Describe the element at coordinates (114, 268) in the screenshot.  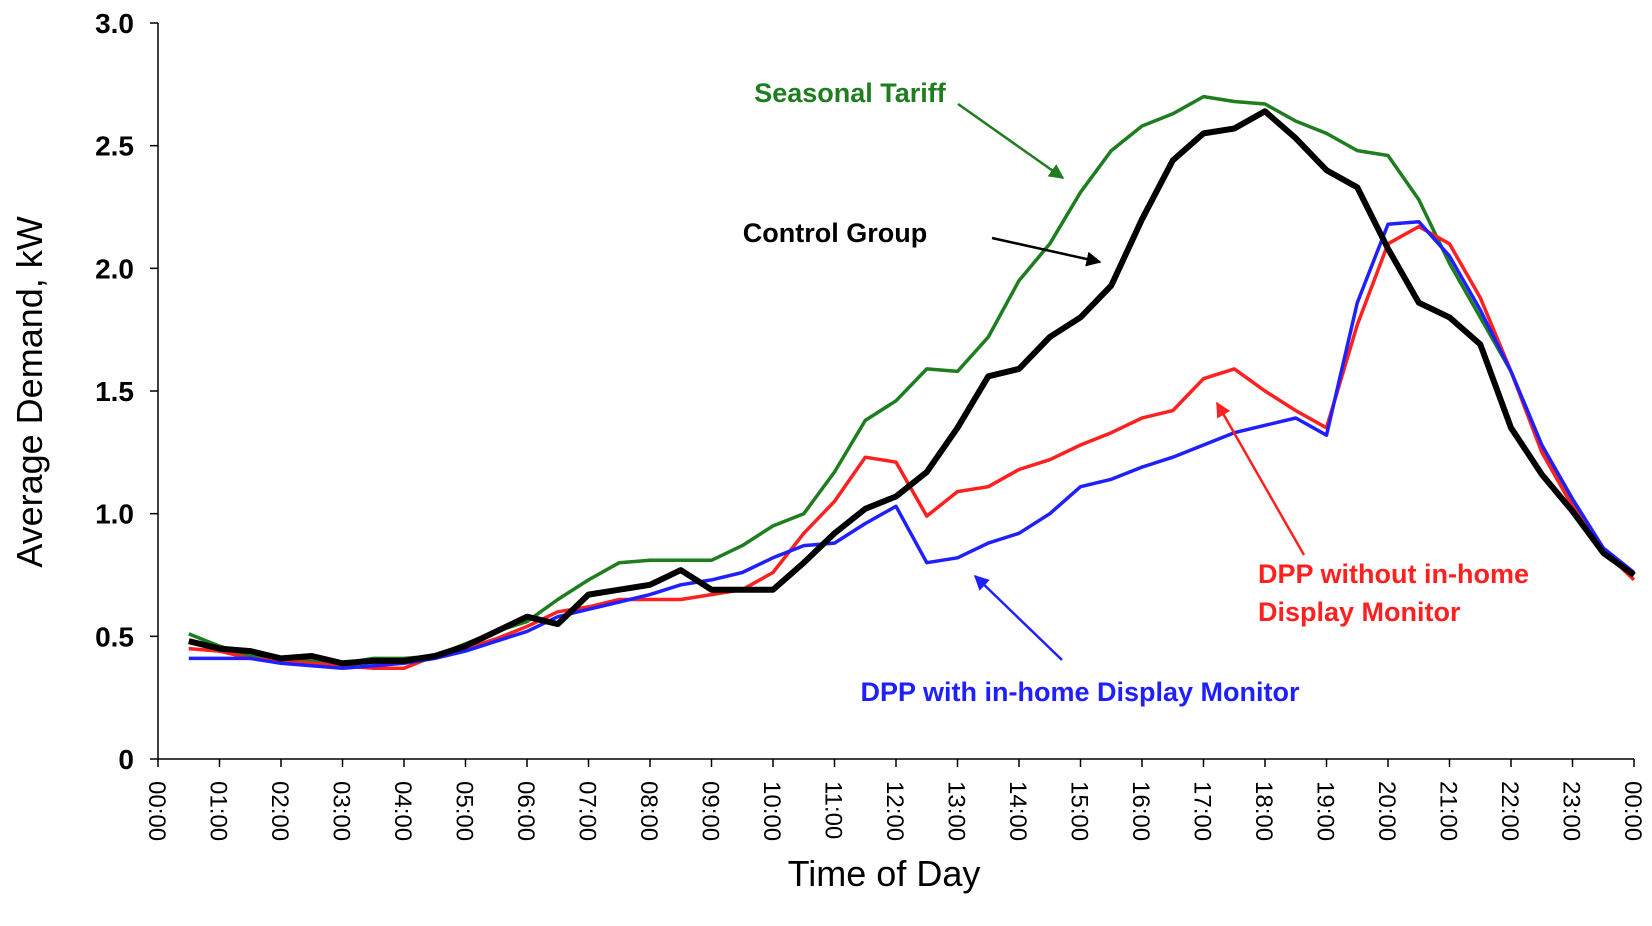
I see `y-tick-label: 2.0` at that location.